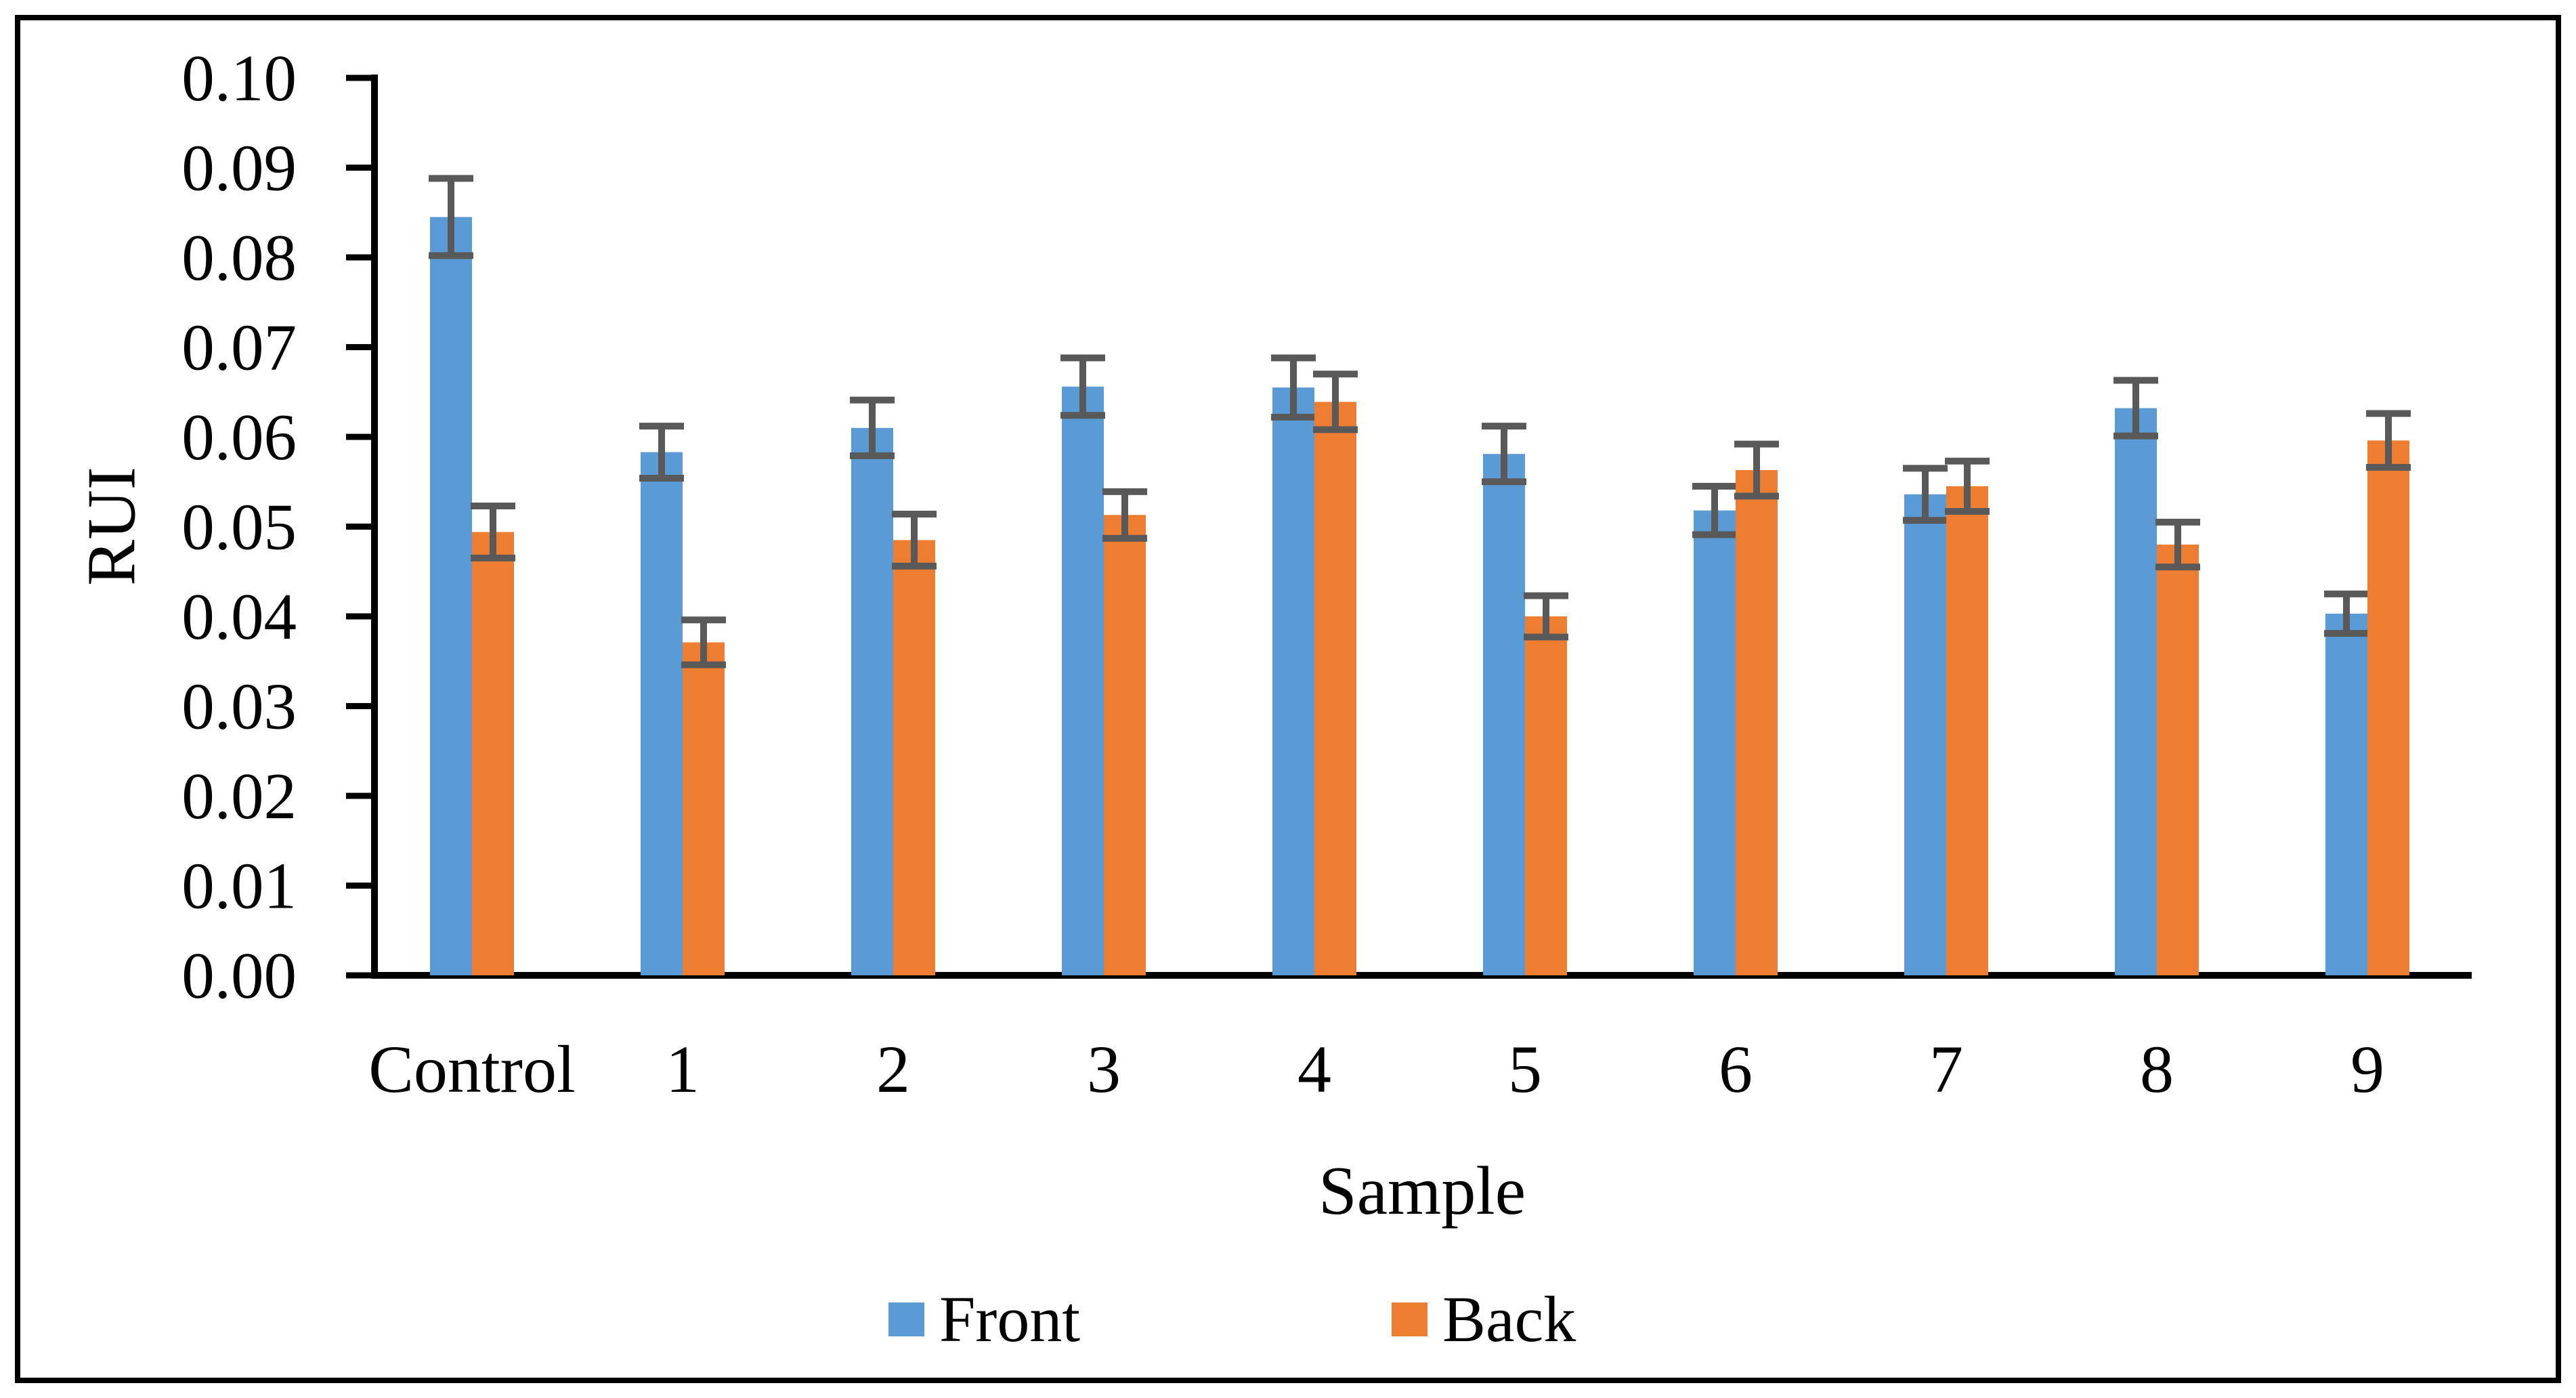 This screenshot has height=1398, width=2576. Describe the element at coordinates (493, 753) in the screenshot. I see `bar-back-control` at that location.